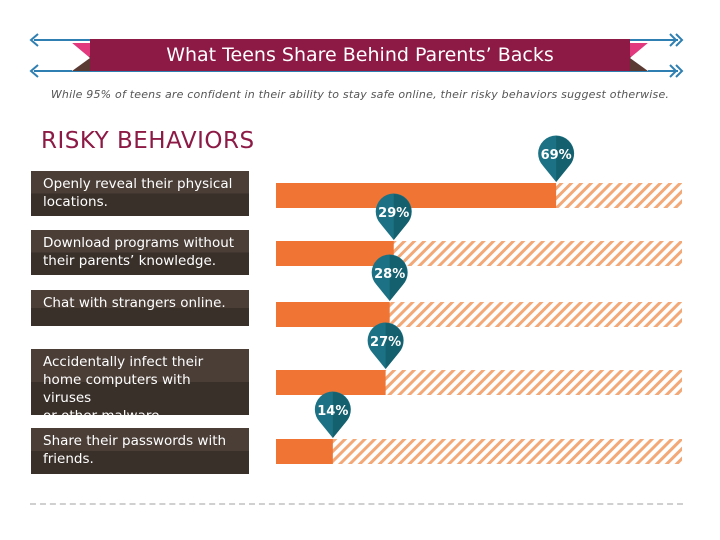 This screenshot has height=540, width=720. I want to click on category-label: Chat with strangers online., so click(140, 308).